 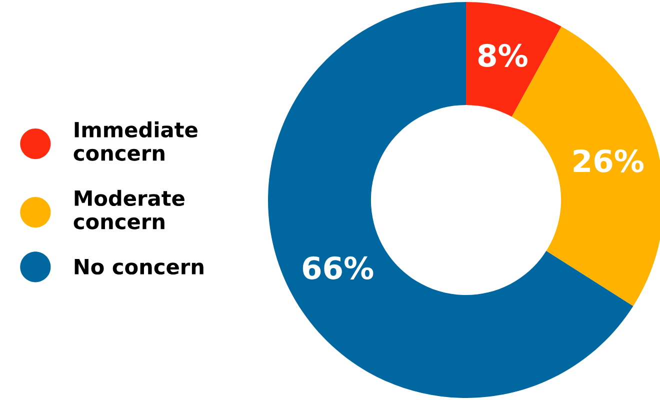 I want to click on legend-label: Immediate concern, so click(x=136, y=141).